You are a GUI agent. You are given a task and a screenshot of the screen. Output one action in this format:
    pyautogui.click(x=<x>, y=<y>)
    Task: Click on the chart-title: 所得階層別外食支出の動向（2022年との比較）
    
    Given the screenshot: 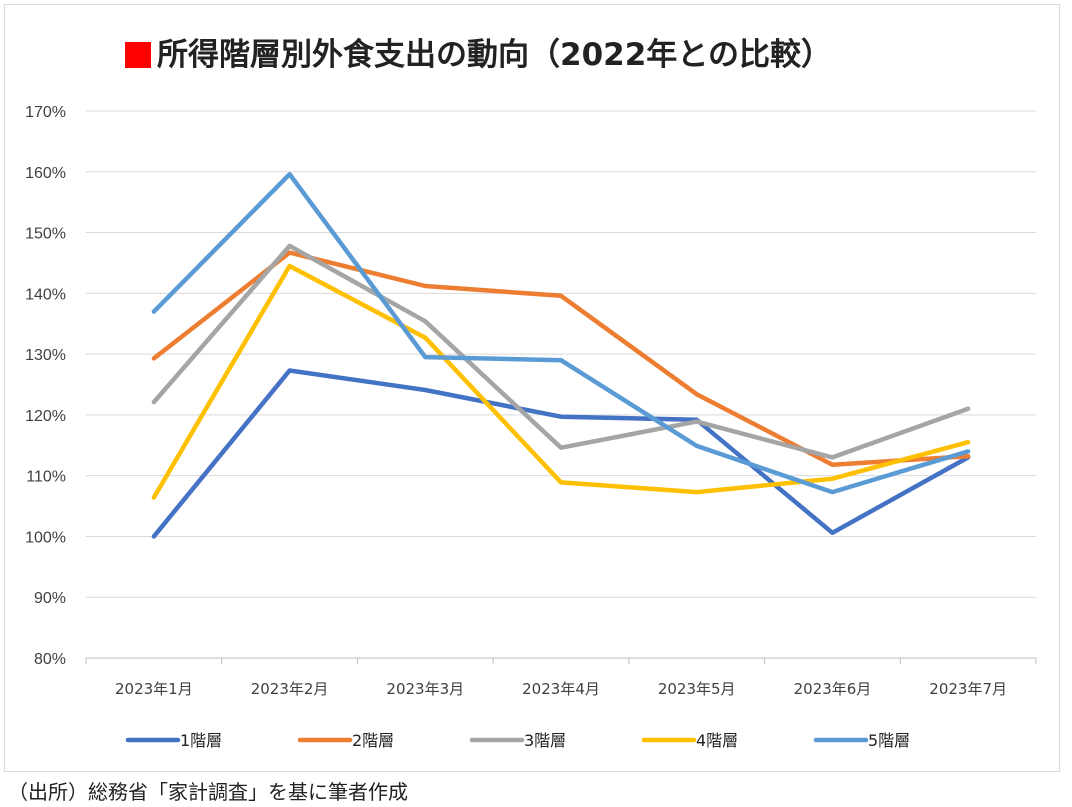 What is the action you would take?
    pyautogui.click(x=478, y=55)
    